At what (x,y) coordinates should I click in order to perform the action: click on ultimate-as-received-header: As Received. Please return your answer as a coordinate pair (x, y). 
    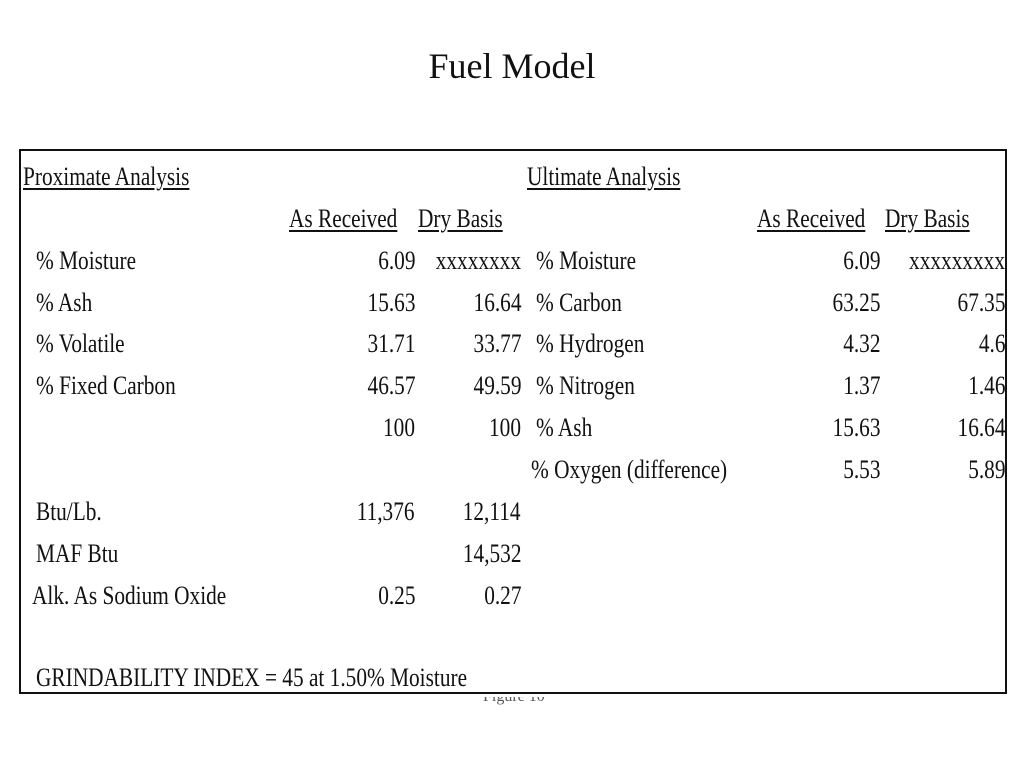
    Looking at the image, I should click on (811, 218).